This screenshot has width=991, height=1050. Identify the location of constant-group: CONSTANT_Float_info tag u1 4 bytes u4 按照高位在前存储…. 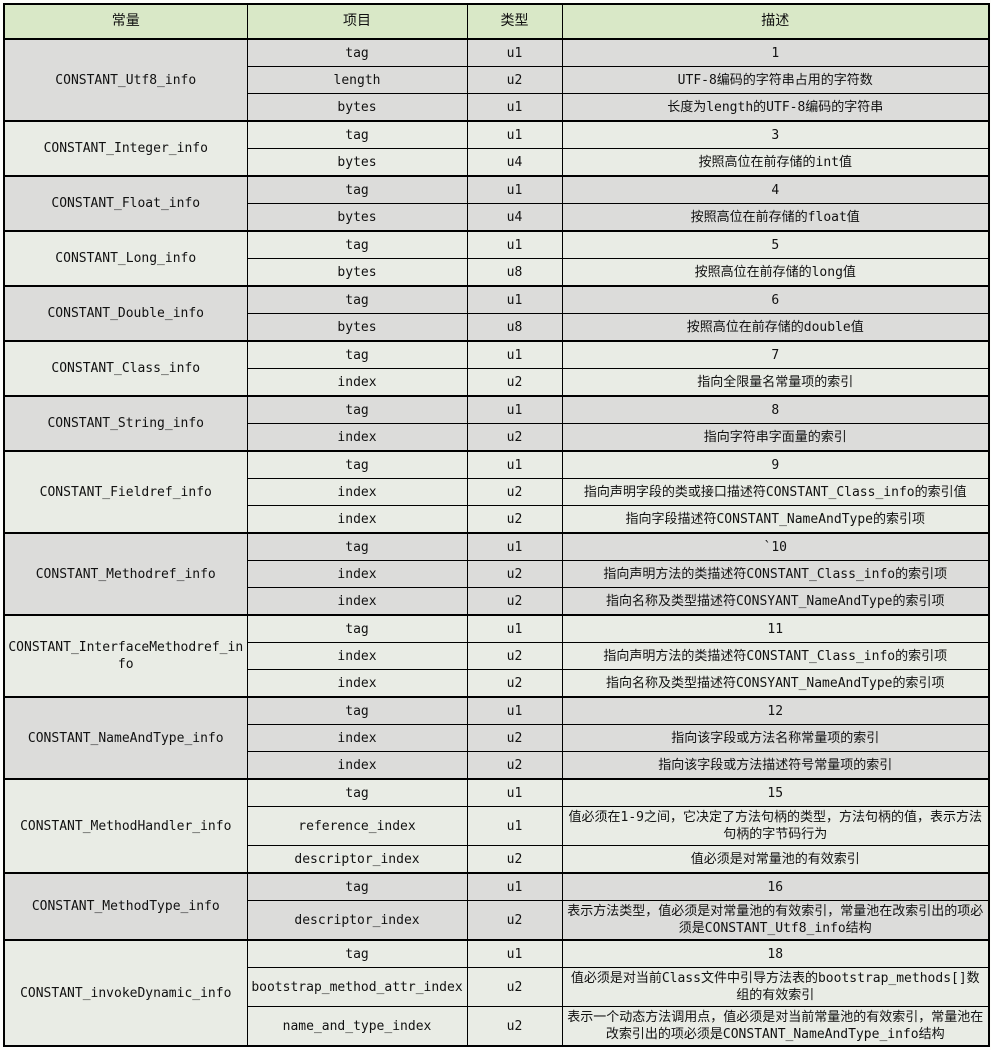
(496, 203).